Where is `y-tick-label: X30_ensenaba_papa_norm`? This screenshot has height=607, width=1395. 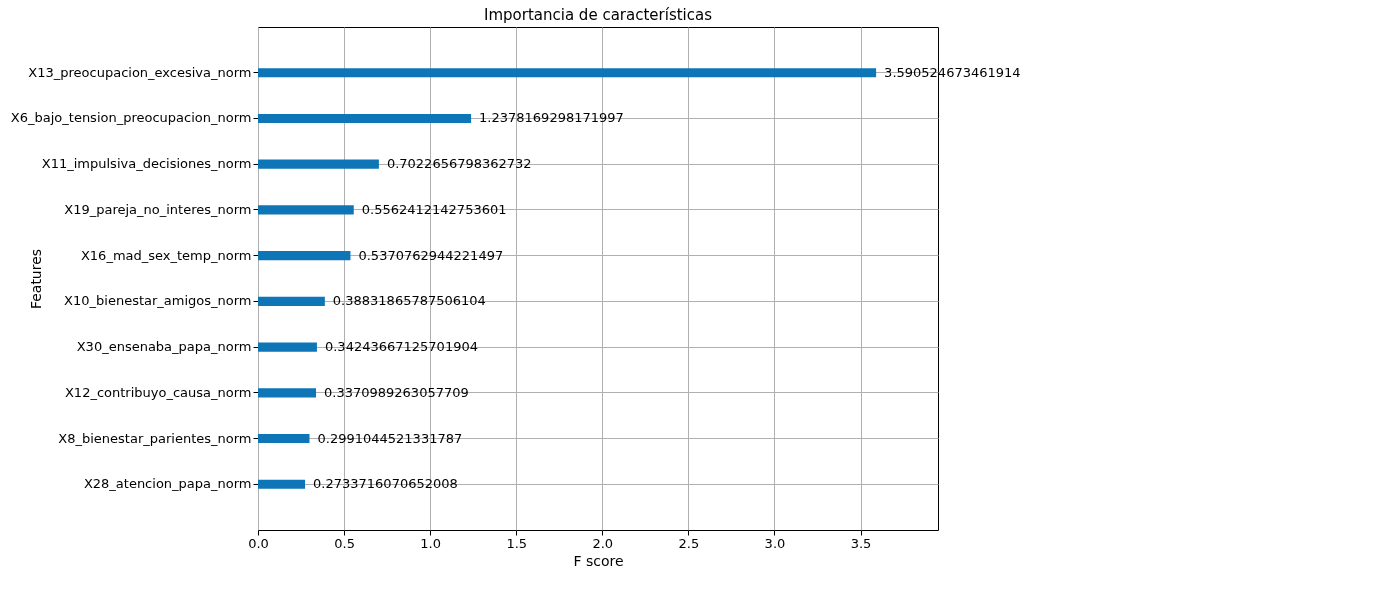
y-tick-label: X30_ensenaba_papa_norm is located at coordinates (164, 347).